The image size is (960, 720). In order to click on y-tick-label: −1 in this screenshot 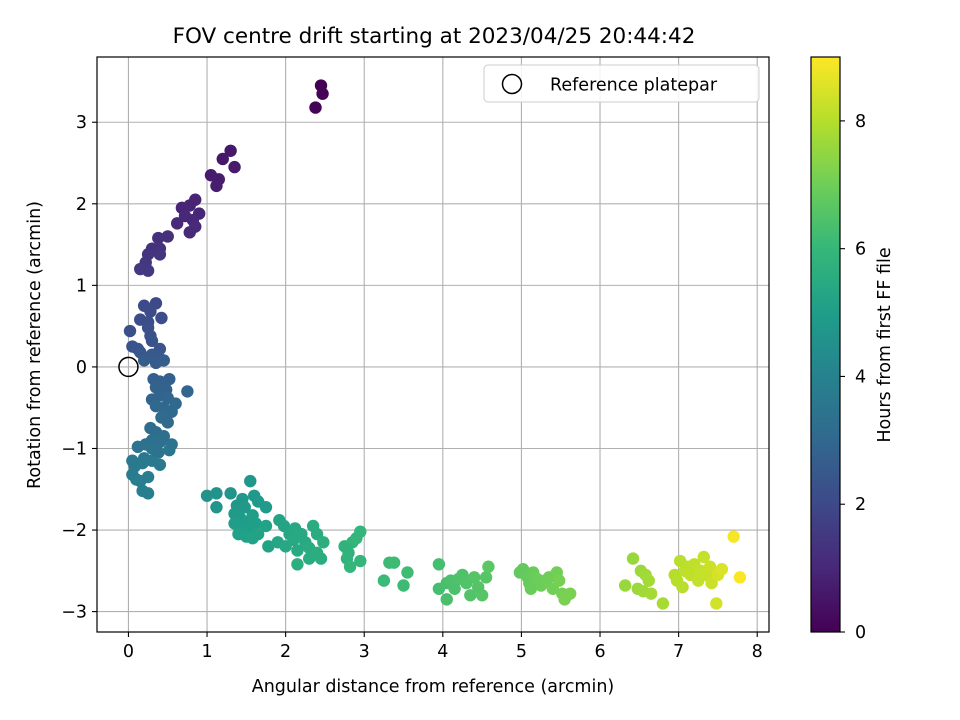, I will do `click(74, 449)`.